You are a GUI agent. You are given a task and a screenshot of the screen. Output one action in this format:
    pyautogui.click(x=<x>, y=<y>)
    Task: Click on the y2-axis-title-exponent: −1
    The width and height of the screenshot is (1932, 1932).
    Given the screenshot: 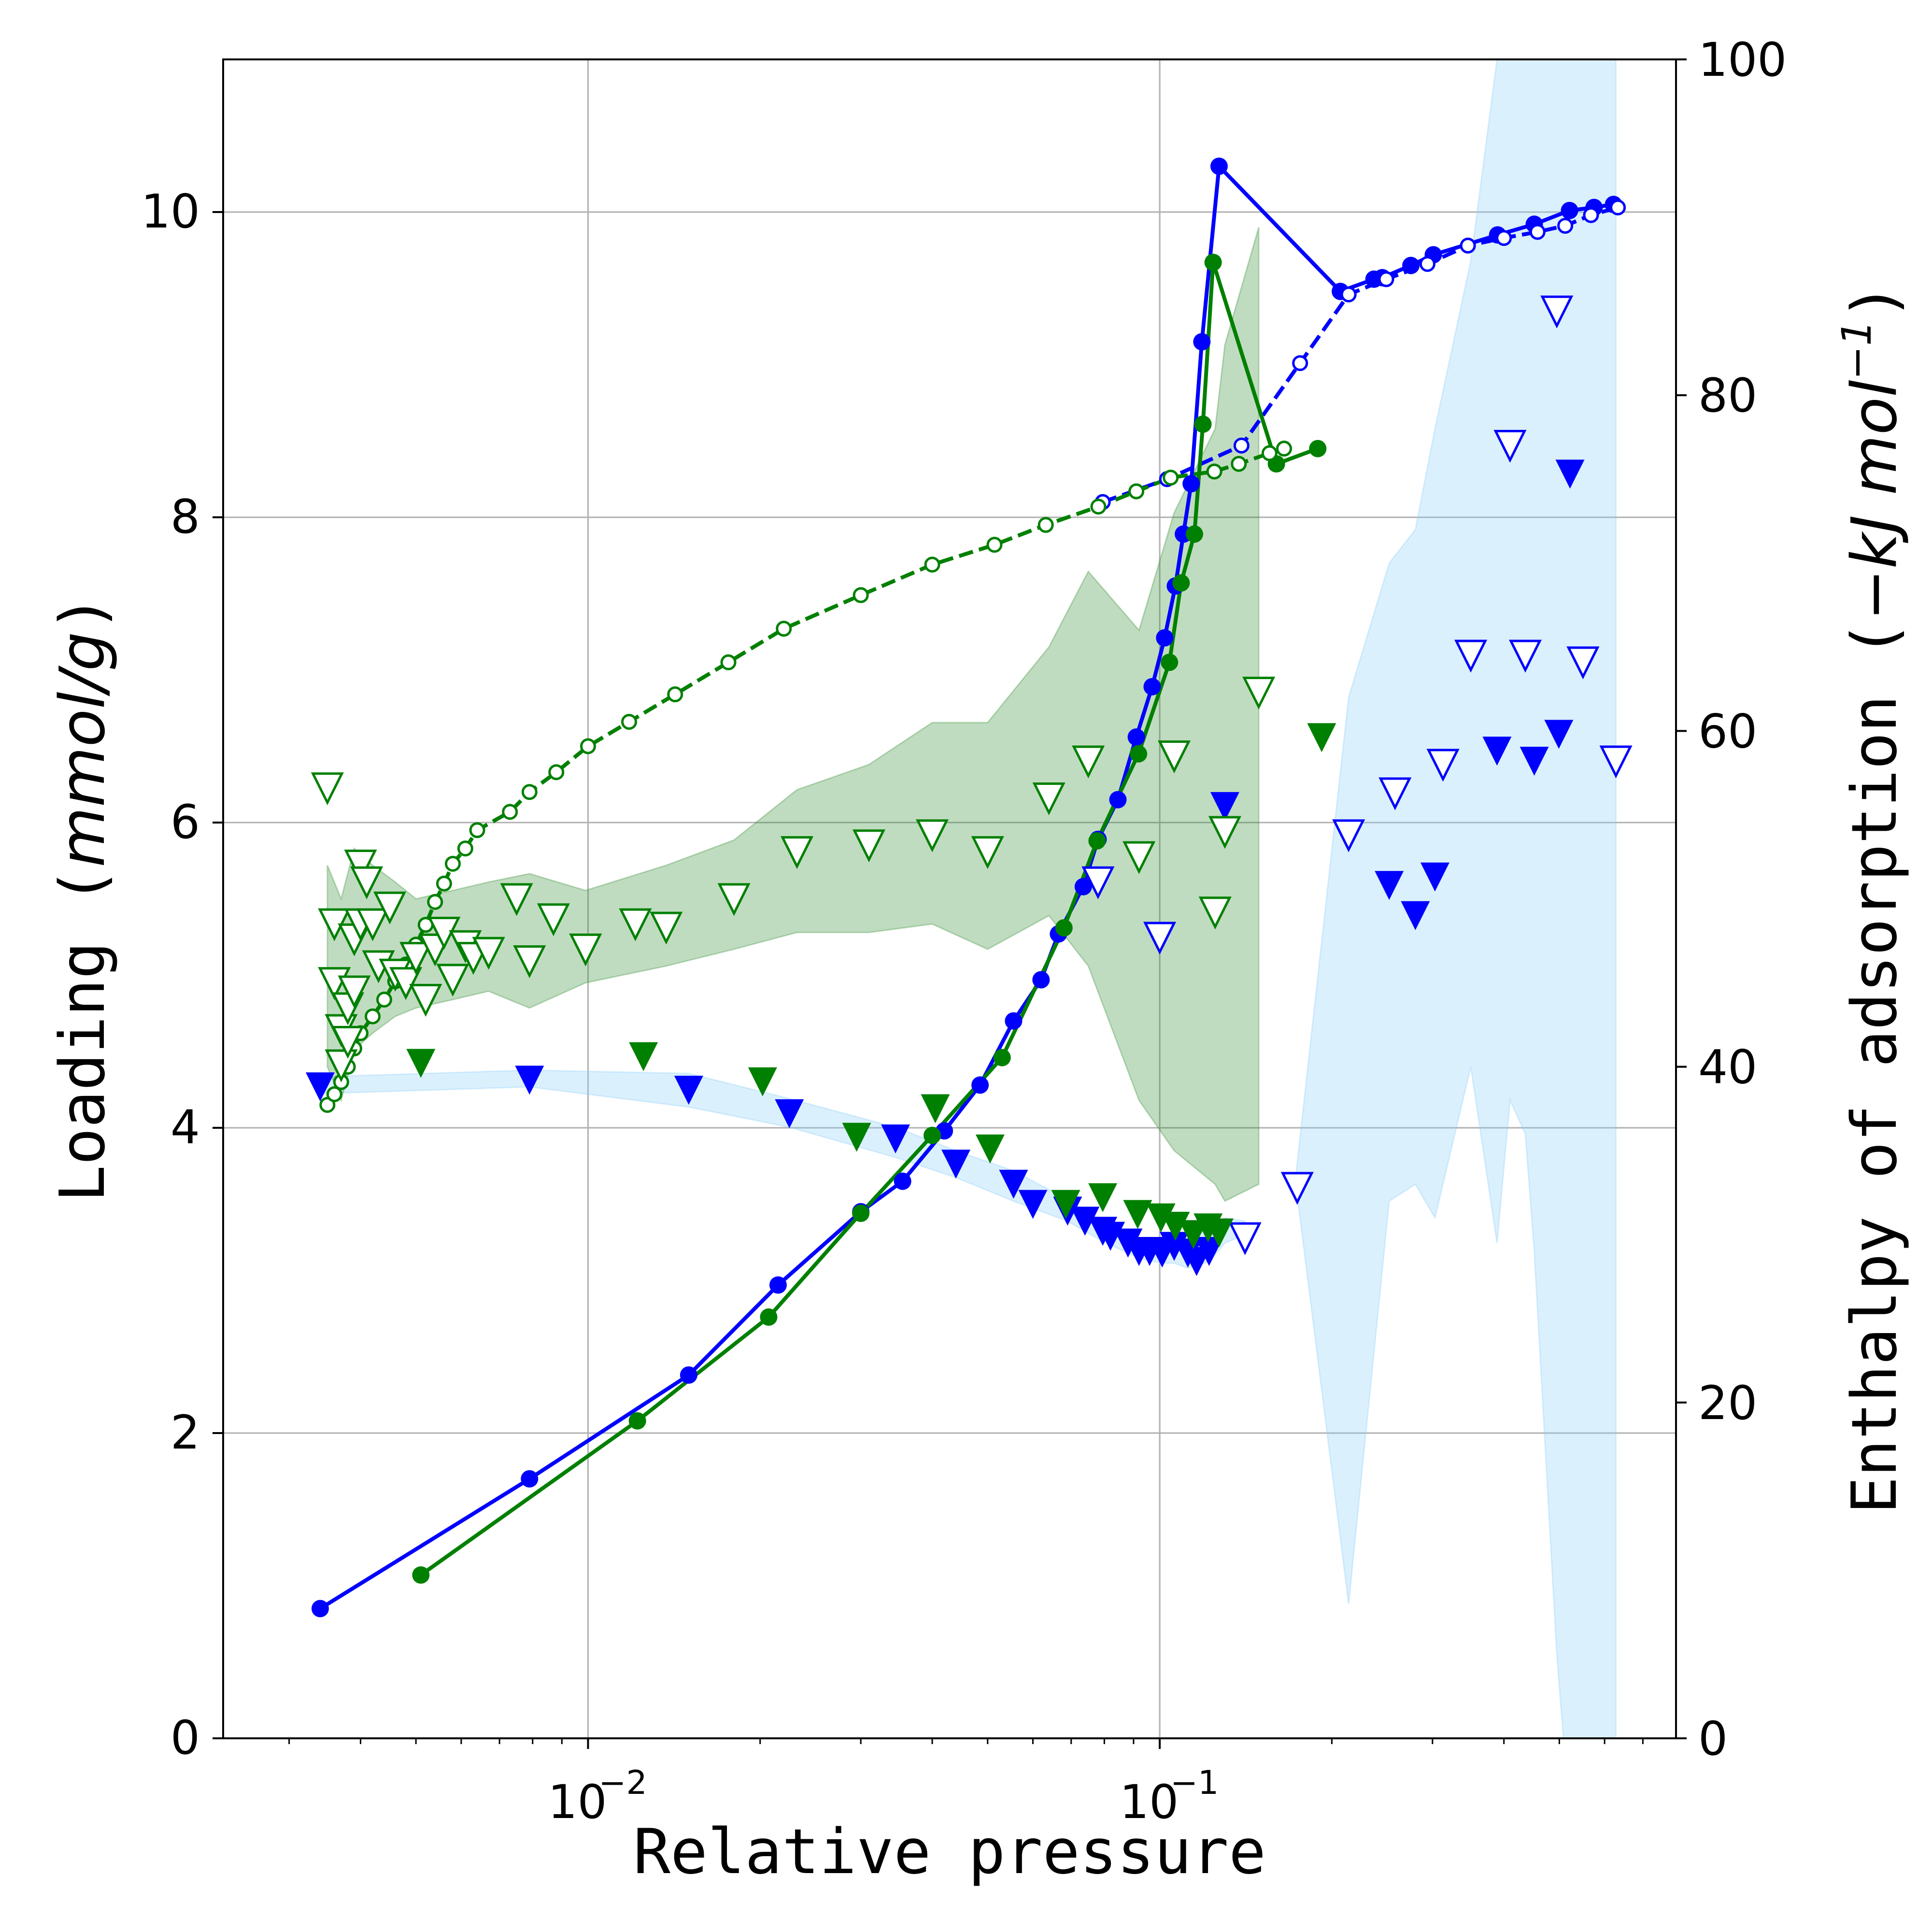 What is the action you would take?
    pyautogui.click(x=1856, y=350)
    